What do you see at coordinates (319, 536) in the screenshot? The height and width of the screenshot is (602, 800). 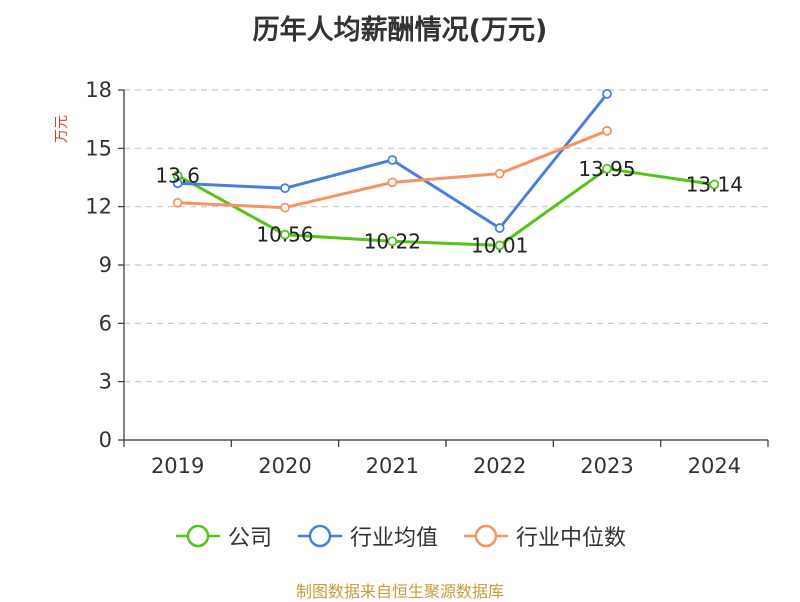 I see `legend-swatch-industry-mean` at bounding box center [319, 536].